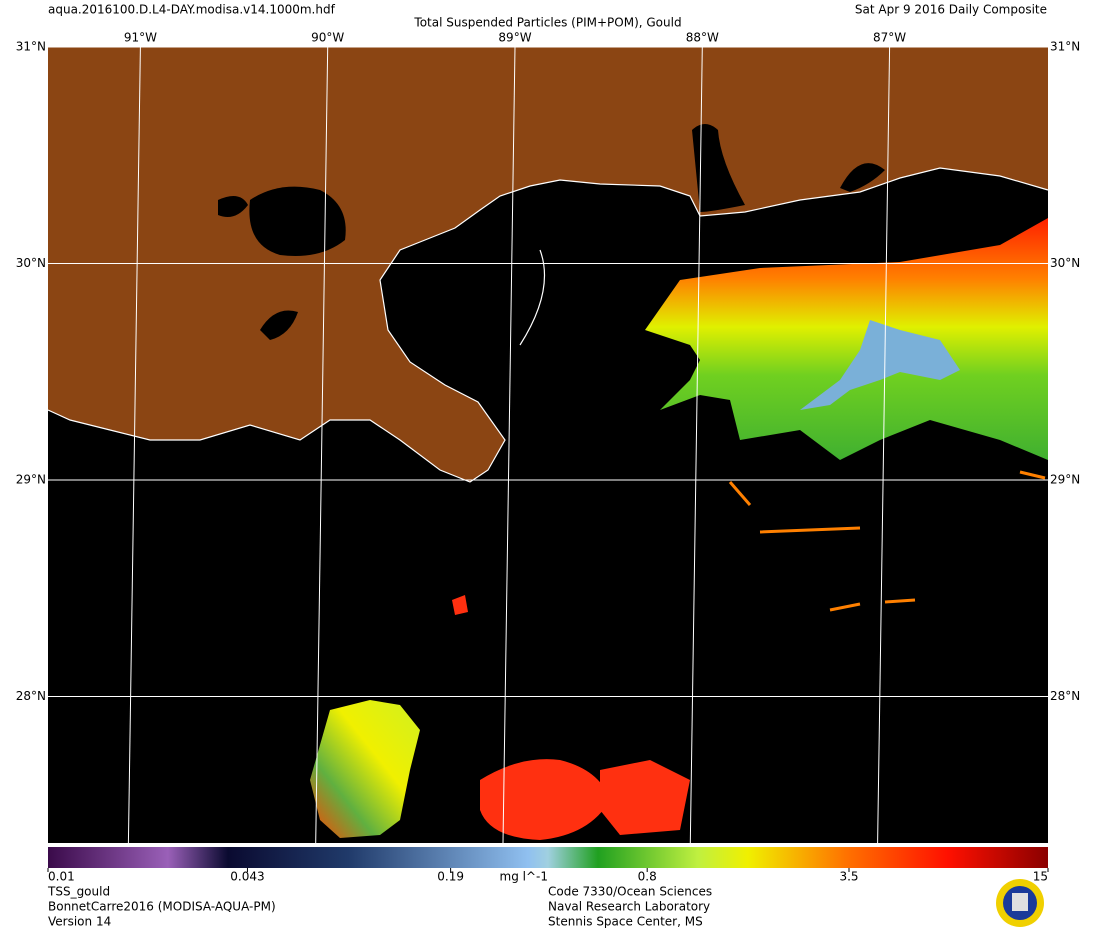 The height and width of the screenshot is (931, 1096). I want to click on colorbar-ticks: 0.01 0.043 0.19 0.8 3.5 15, so click(548, 876).